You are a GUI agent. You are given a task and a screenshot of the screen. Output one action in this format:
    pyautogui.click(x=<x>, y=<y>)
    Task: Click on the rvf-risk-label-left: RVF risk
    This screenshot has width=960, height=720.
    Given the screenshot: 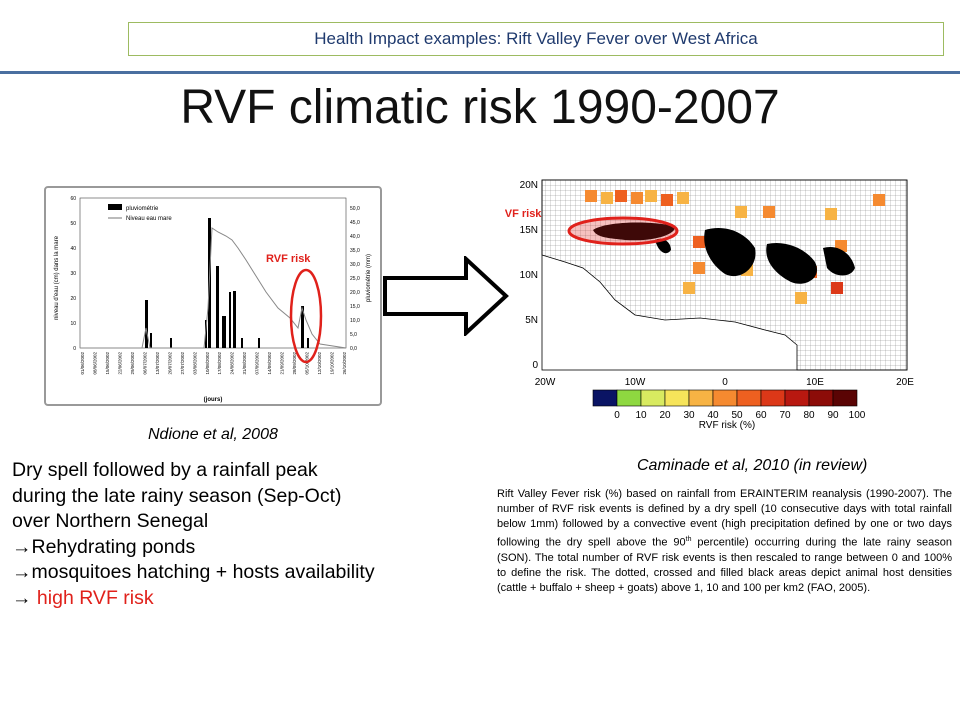 What is the action you would take?
    pyautogui.click(x=288, y=259)
    